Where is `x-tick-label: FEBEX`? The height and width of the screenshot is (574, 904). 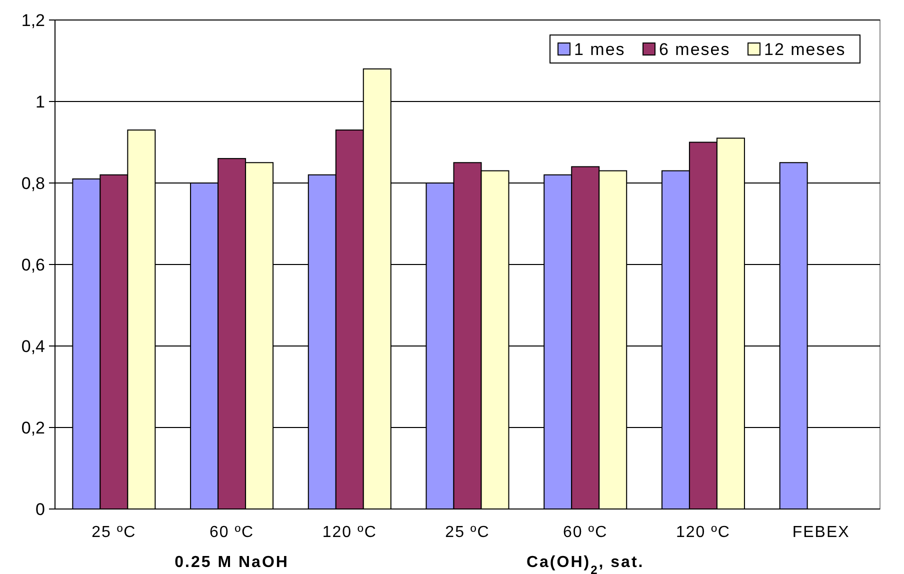
x-tick-label: FEBEX is located at coordinates (821, 532).